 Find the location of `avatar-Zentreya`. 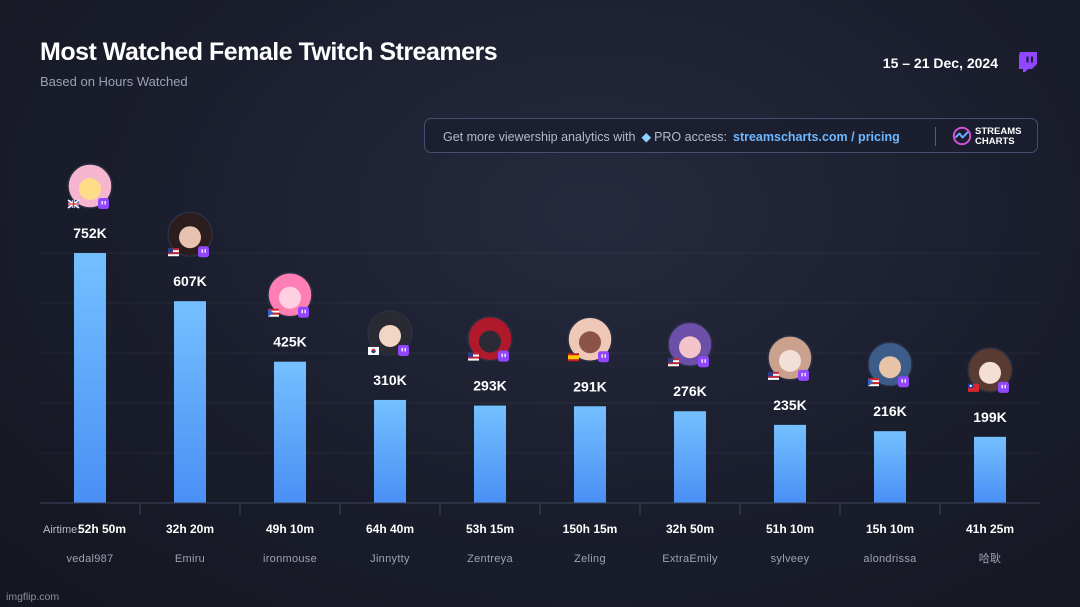

avatar-Zentreya is located at coordinates (490, 338).